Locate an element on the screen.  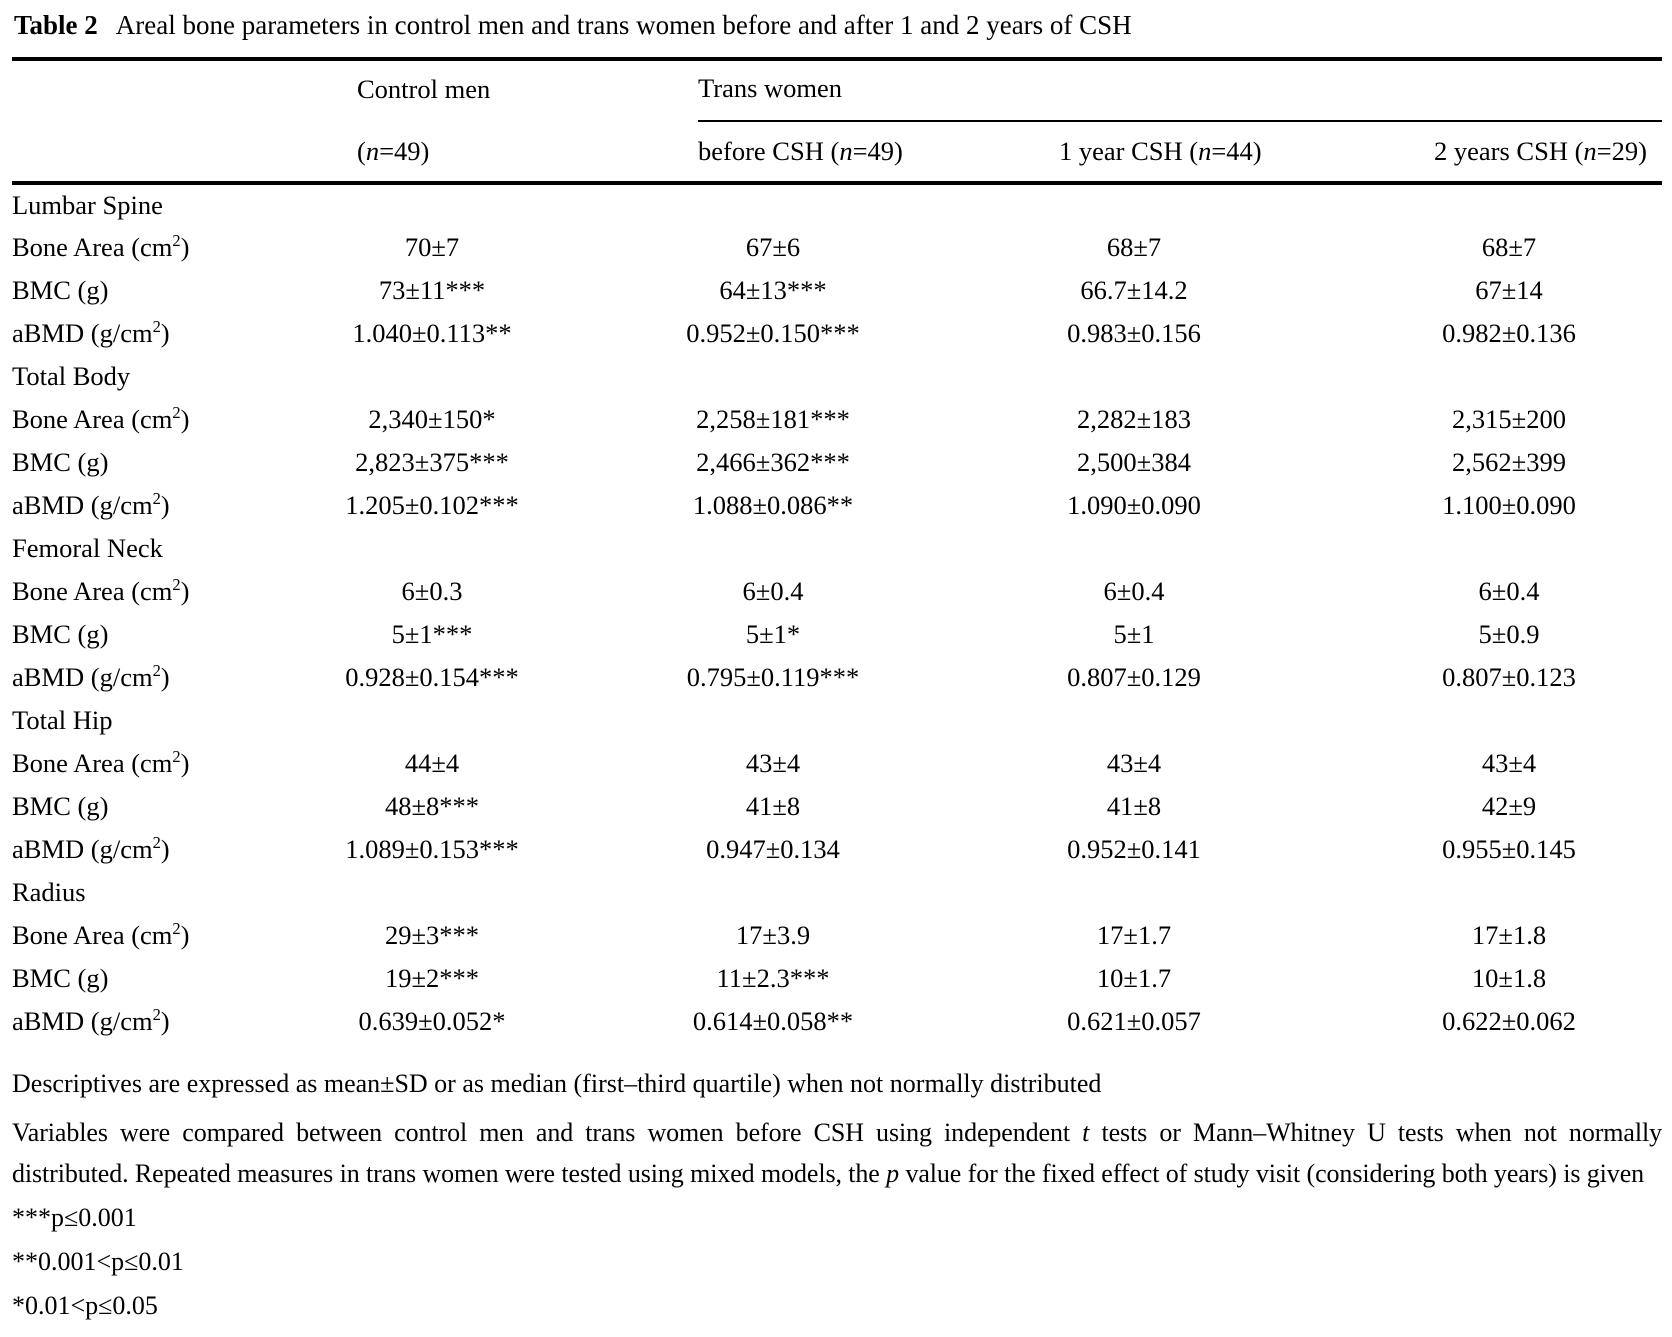
data-row: Bone Area (cm2) 70±7 67±6 68±7 68±7 is located at coordinates (837, 247).